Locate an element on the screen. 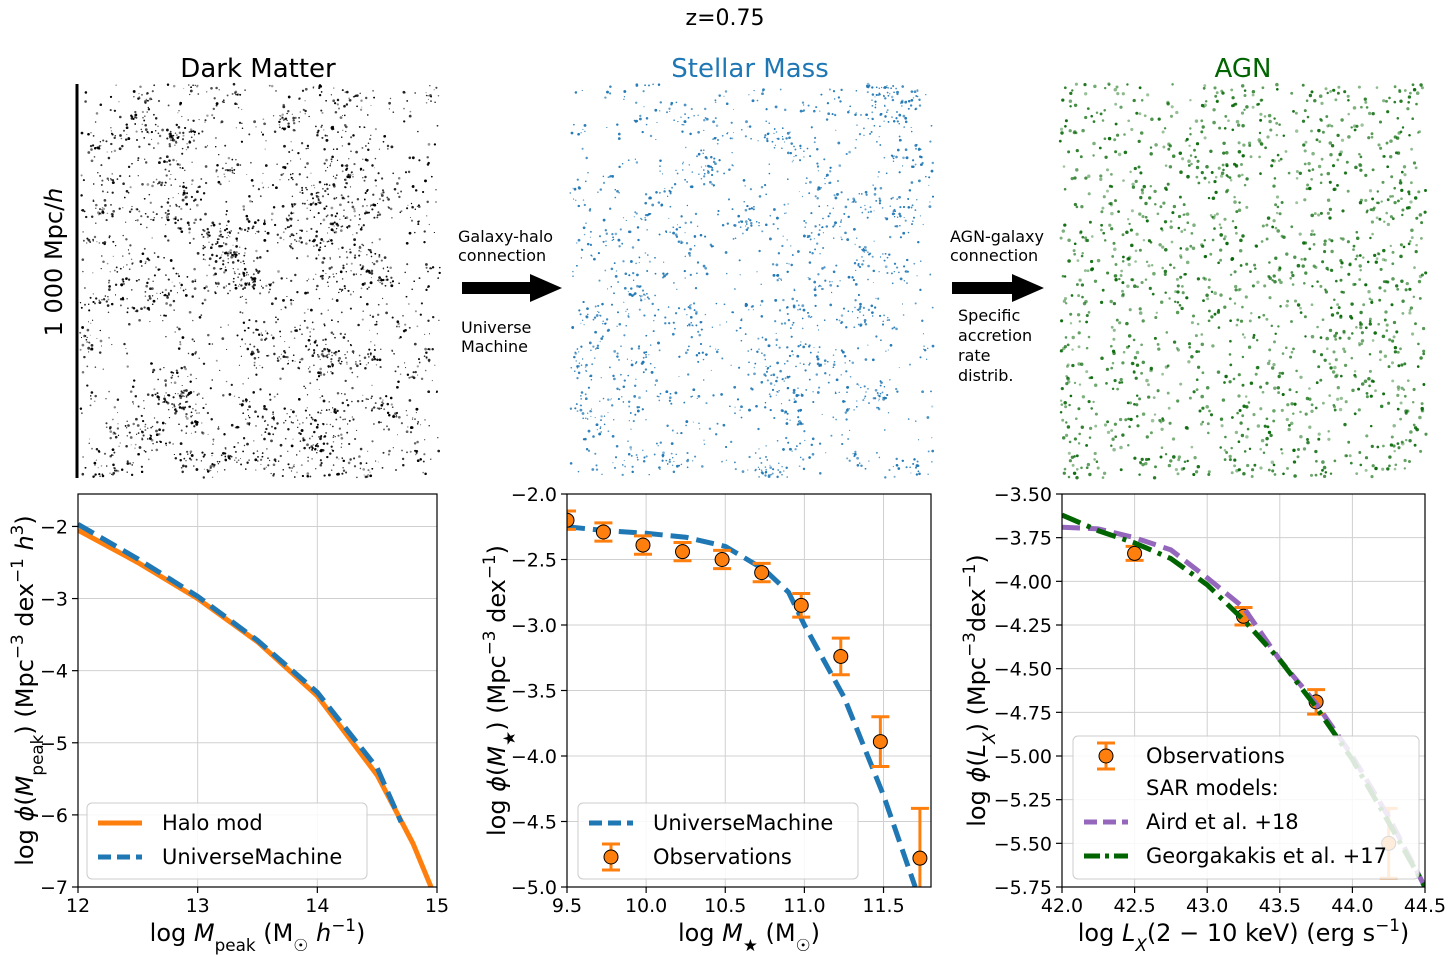 The width and height of the screenshot is (1453, 955). x-tick-label: 11.0 is located at coordinates (804, 906).